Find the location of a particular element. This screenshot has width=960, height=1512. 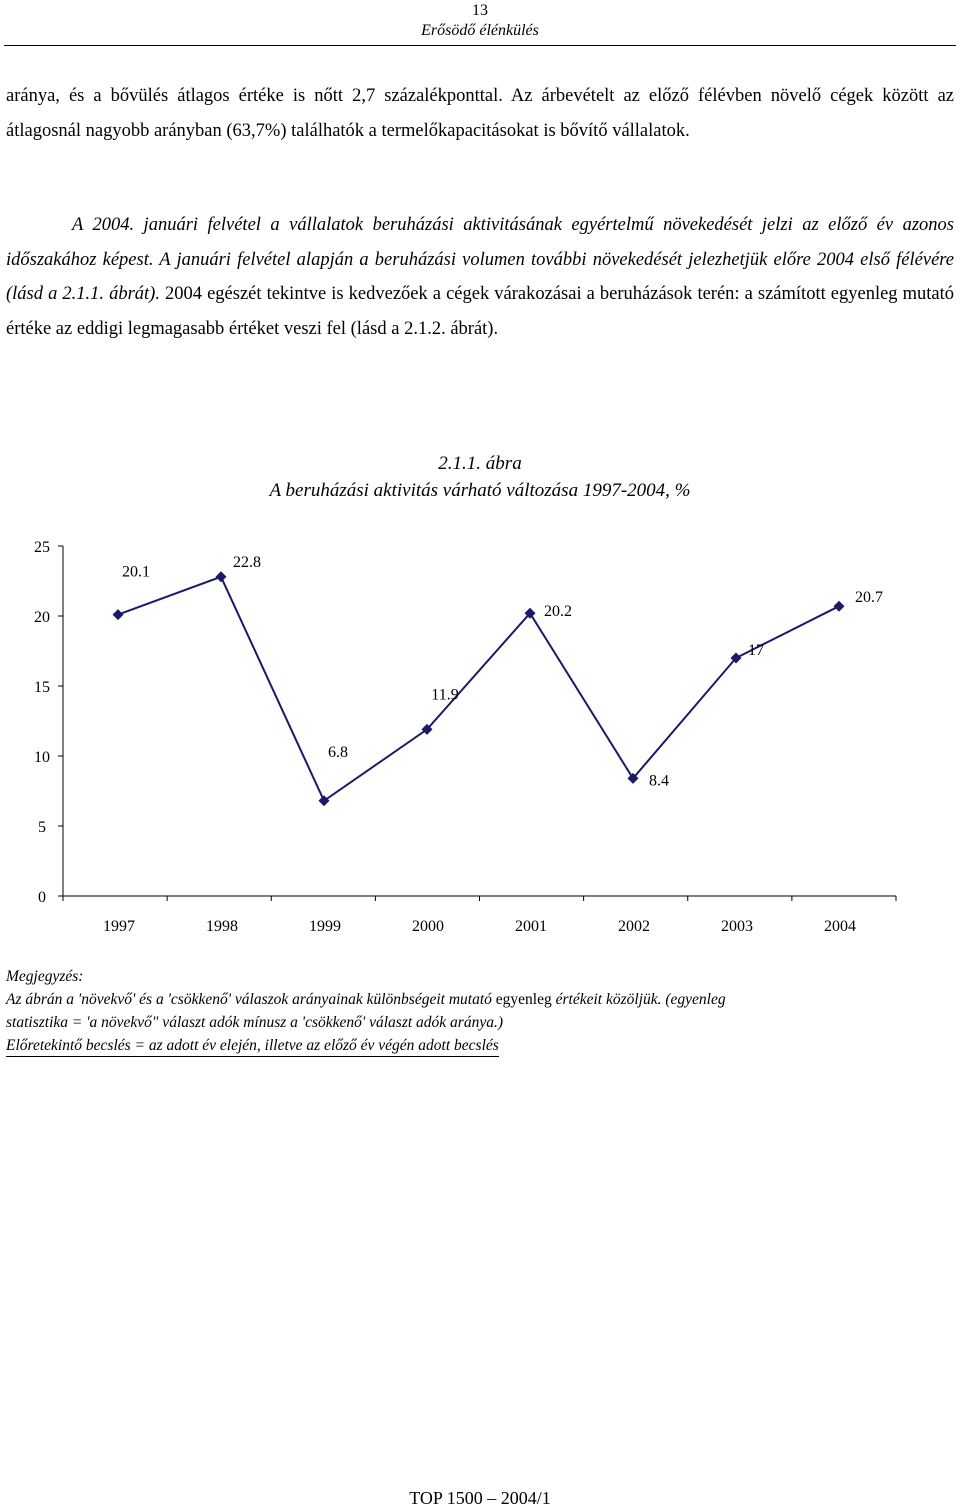

data-label: 6.8 is located at coordinates (338, 752).